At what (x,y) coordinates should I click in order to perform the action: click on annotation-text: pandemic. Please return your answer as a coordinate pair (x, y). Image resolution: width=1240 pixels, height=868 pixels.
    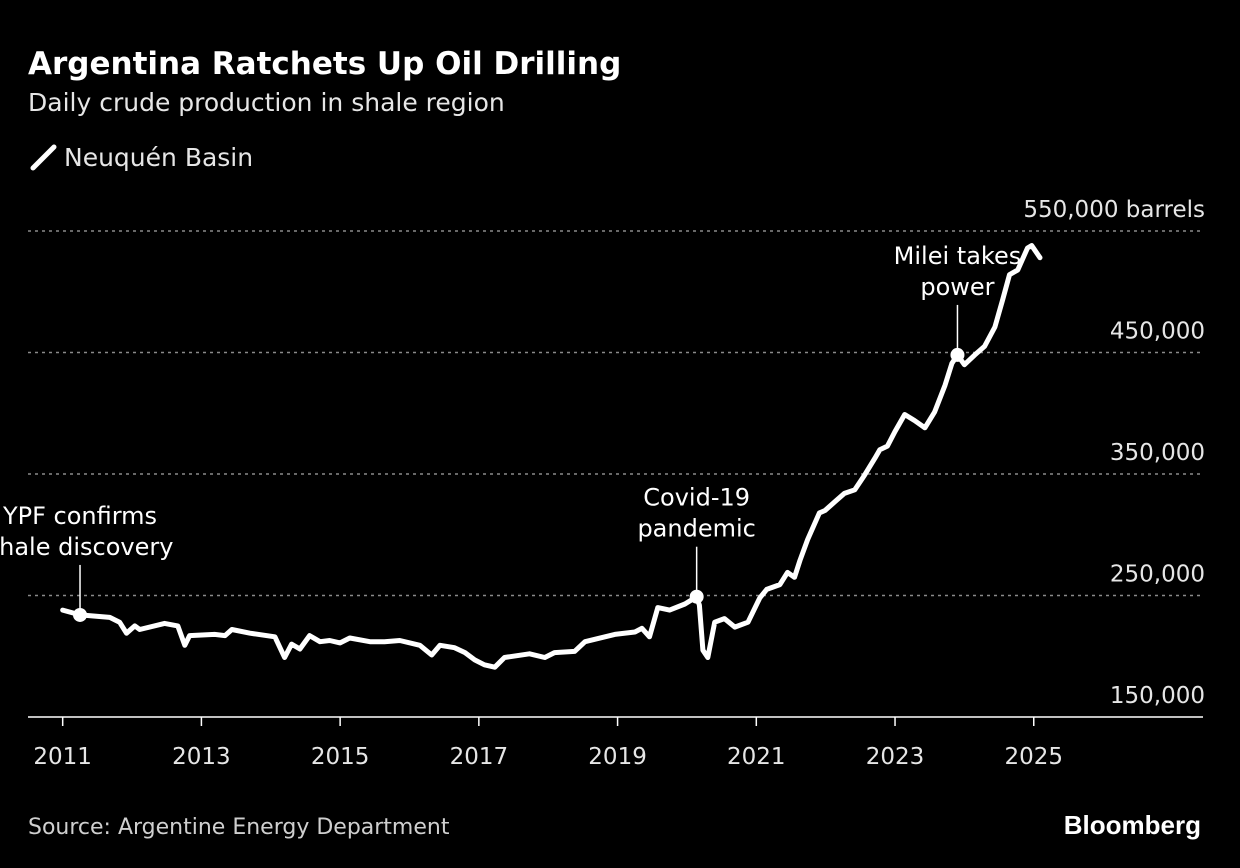
    Looking at the image, I should click on (696, 529).